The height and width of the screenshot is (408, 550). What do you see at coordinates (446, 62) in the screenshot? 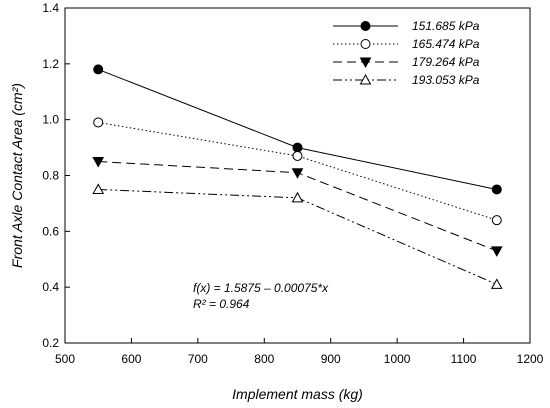
I see `legend-label: 179.264 kPa` at bounding box center [446, 62].